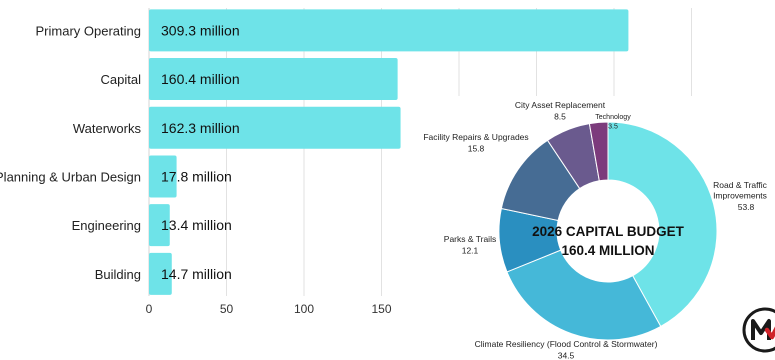 This screenshot has width=775, height=360. What do you see at coordinates (196, 274) in the screenshot?
I see `data-label: 14.7 million` at bounding box center [196, 274].